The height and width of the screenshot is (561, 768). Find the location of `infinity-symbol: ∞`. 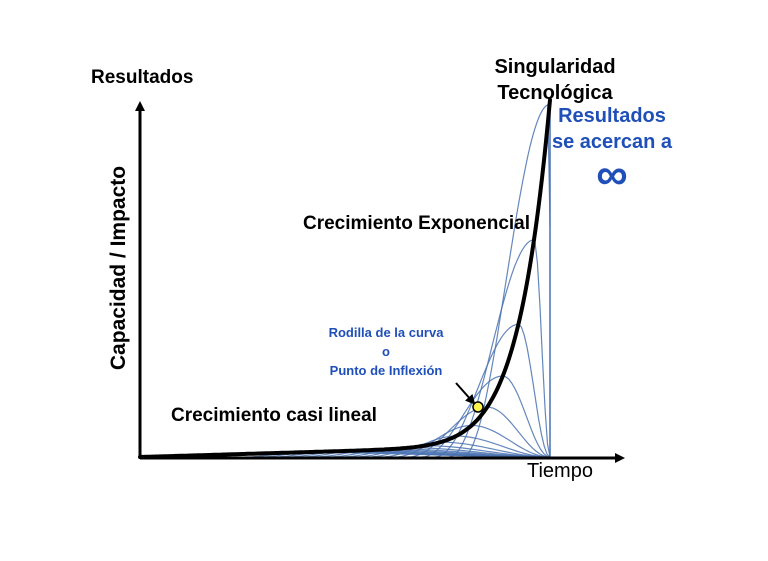

infinity-symbol: ∞ is located at coordinates (612, 174).